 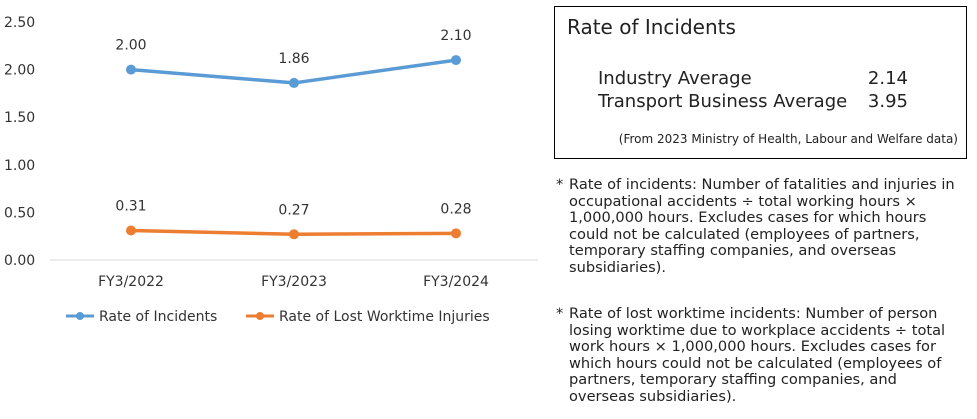 I want to click on data-label: 2.10, so click(x=455, y=36).